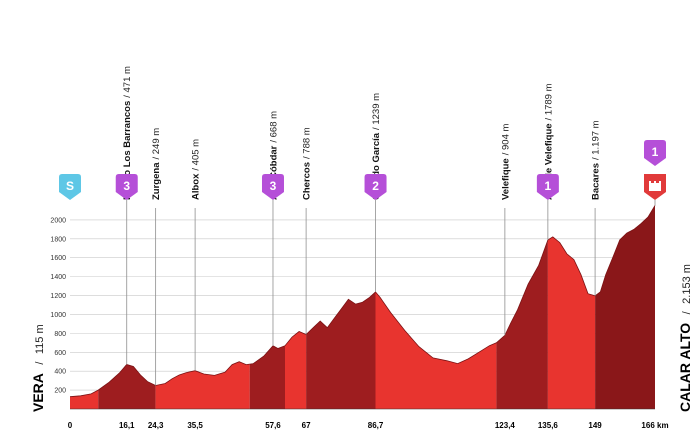  I want to click on finish-climb-marker-shape, so click(655, 153).